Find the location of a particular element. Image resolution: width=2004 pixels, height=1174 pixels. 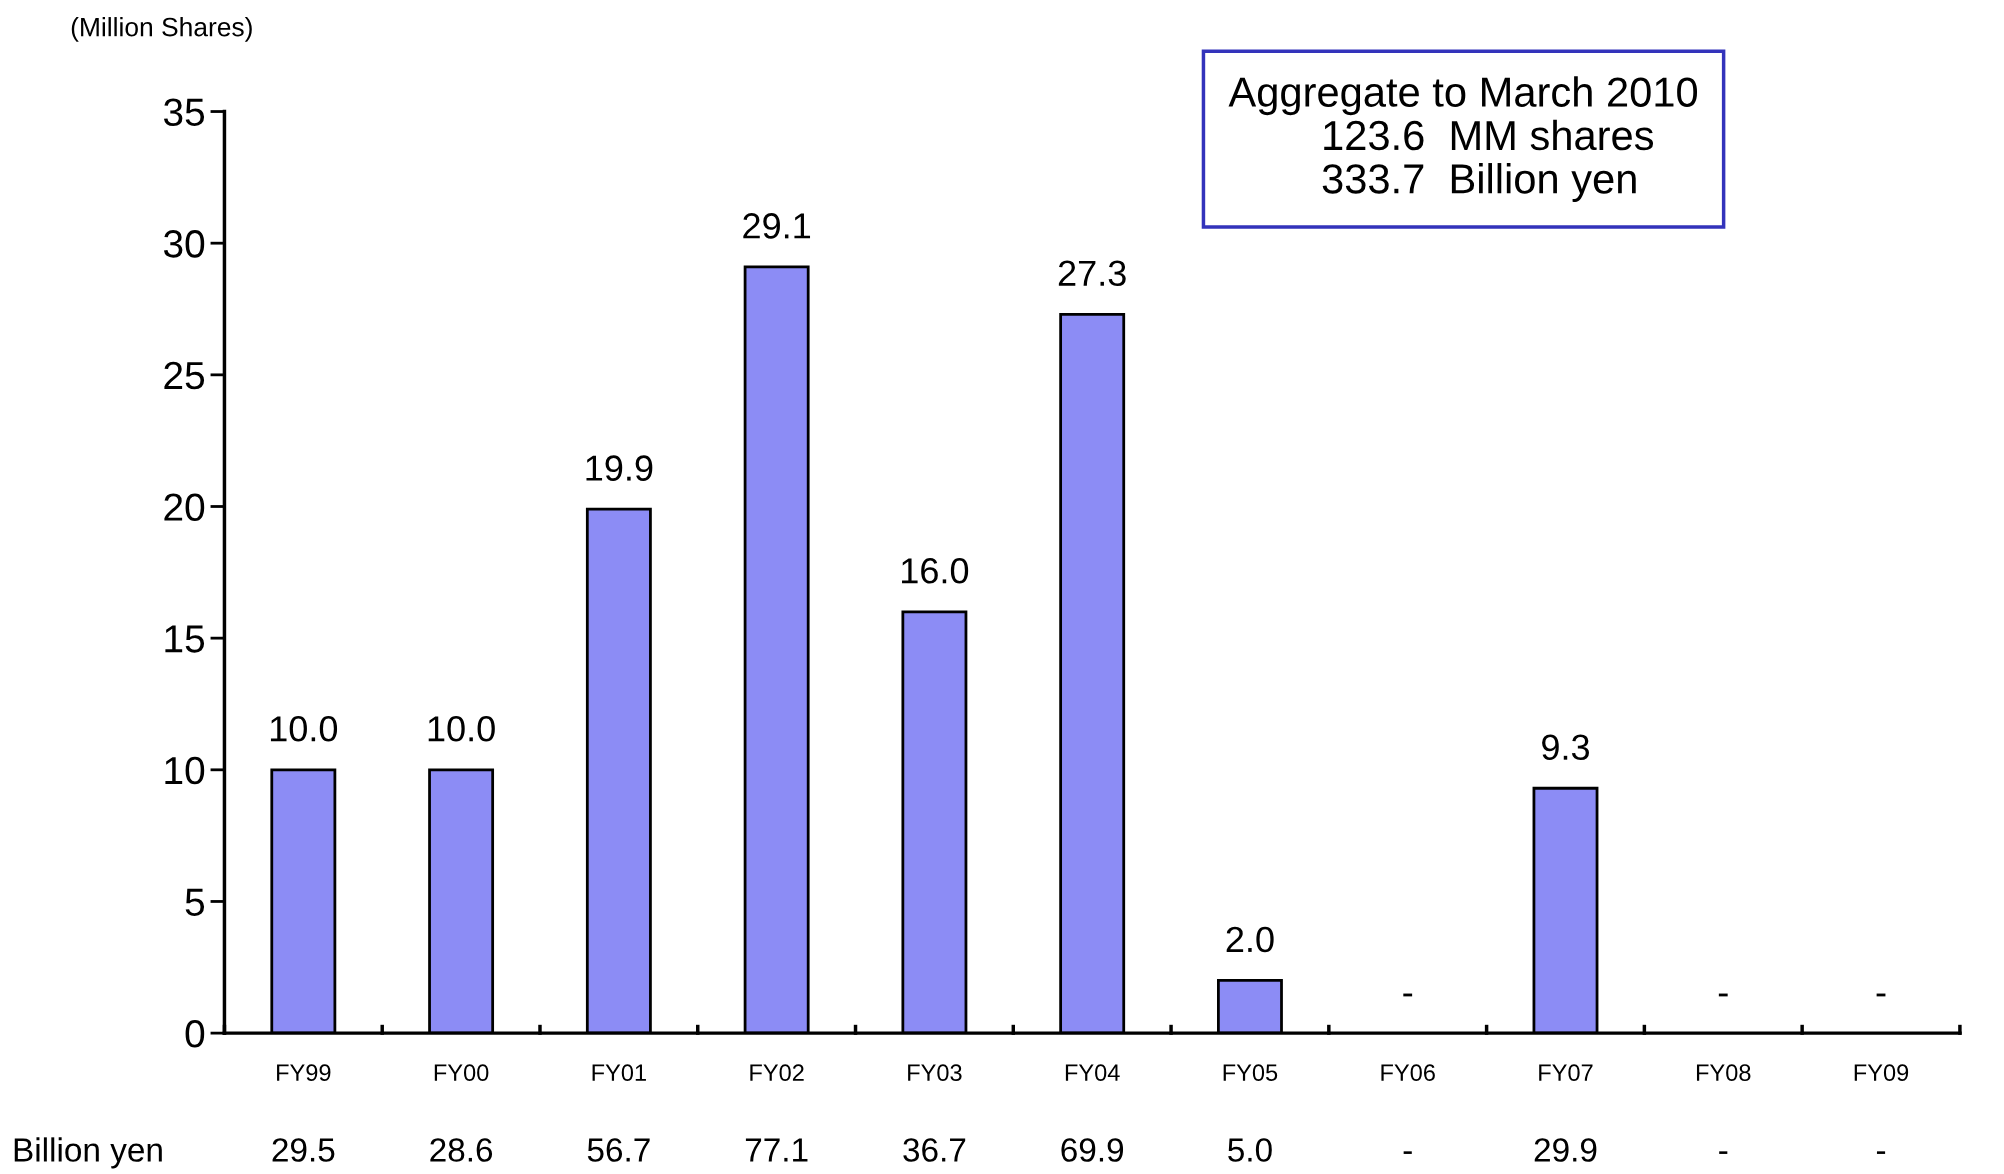

x-tick-label: FY09 is located at coordinates (1881, 1073).